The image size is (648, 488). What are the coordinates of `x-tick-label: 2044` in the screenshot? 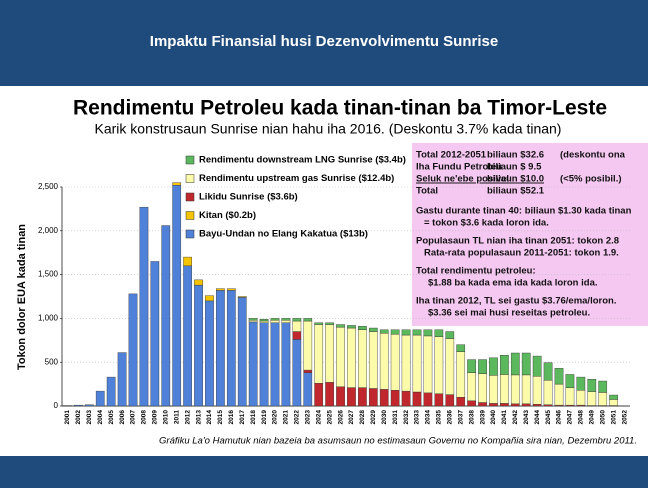 It's located at (537, 417).